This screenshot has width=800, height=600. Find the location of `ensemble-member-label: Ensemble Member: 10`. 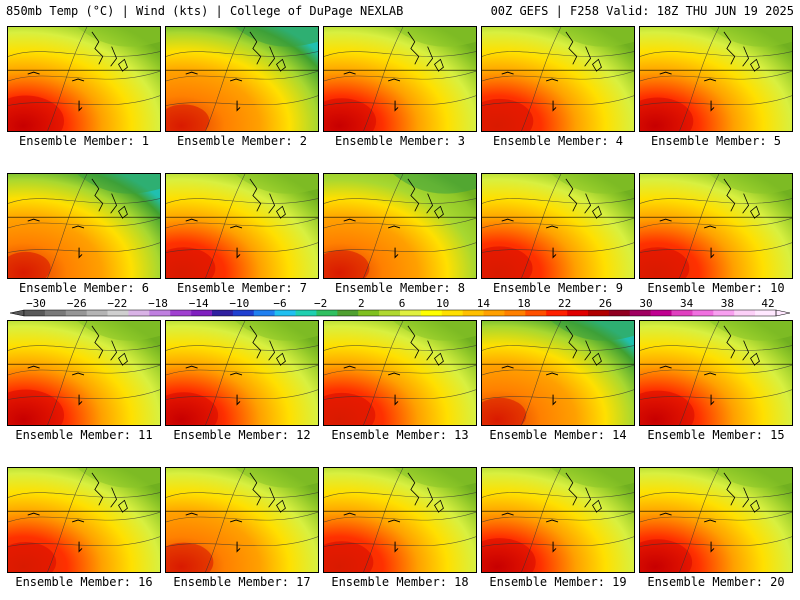

ensemble-member-label: Ensemble Member: 10 is located at coordinates (716, 288).